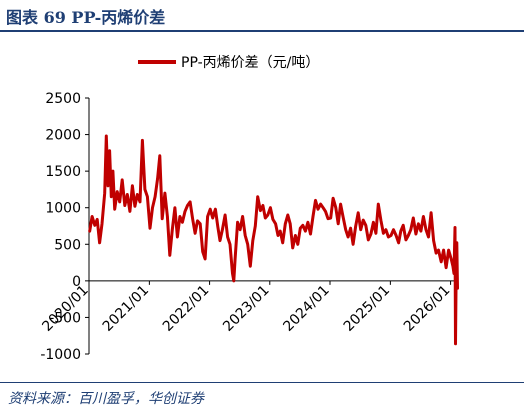 This screenshot has width=524, height=413. Describe the element at coordinates (76, 282) in the screenshot. I see `y-tick-label: 0` at that location.